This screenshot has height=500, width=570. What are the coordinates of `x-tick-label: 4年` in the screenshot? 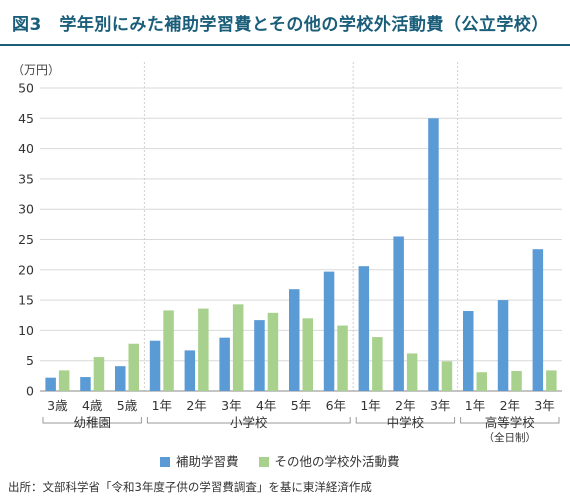 It's located at (266, 405).